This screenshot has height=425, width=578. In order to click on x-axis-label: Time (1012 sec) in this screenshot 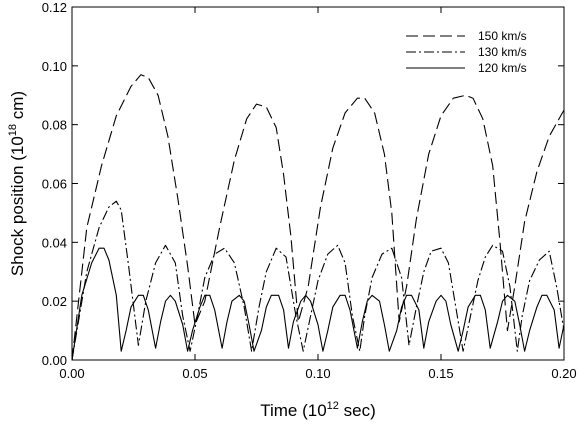, I will do `click(318, 410)`.